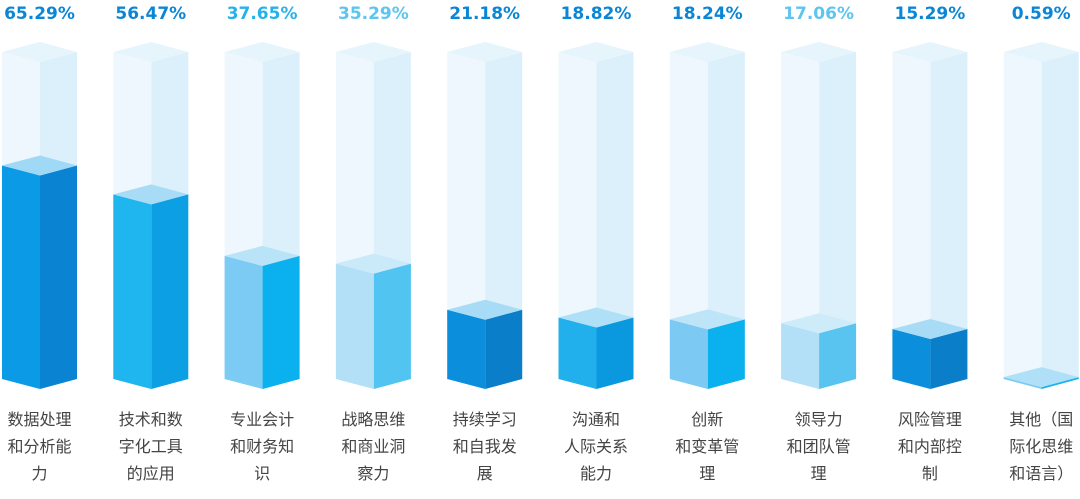 The image size is (1080, 499). I want to click on category-label-line: 和分析能, so click(39, 446).